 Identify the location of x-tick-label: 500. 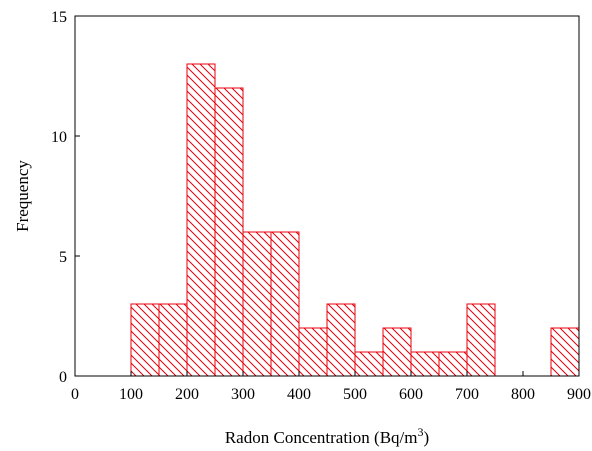
(355, 394).